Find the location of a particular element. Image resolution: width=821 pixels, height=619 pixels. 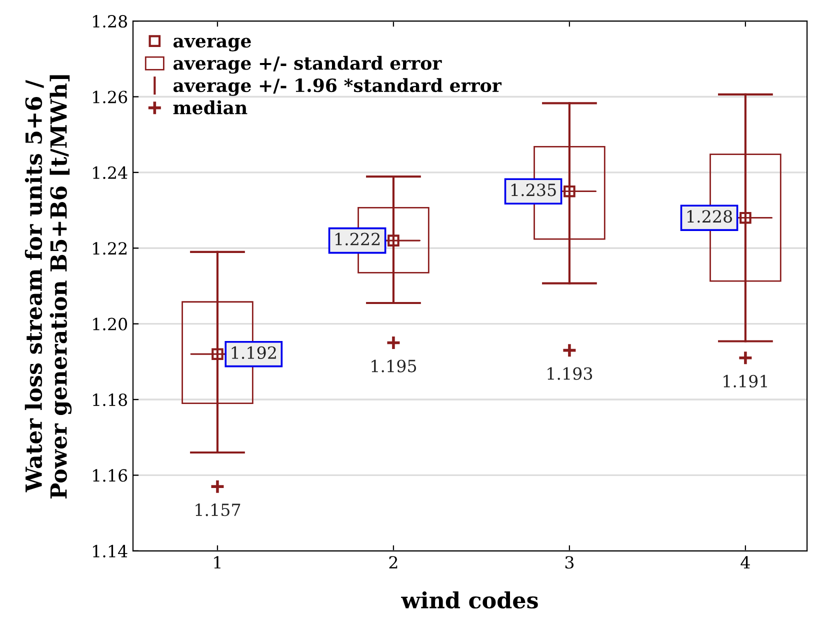

legend-label: average is located at coordinates (212, 45).